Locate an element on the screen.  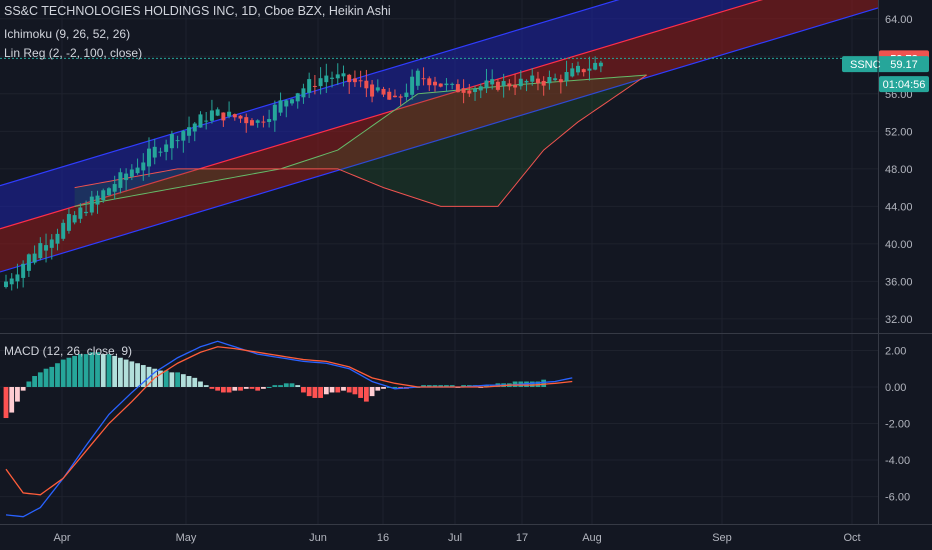
macd-legend: MACD (12, 26, close, 9) is located at coordinates (68, 351).